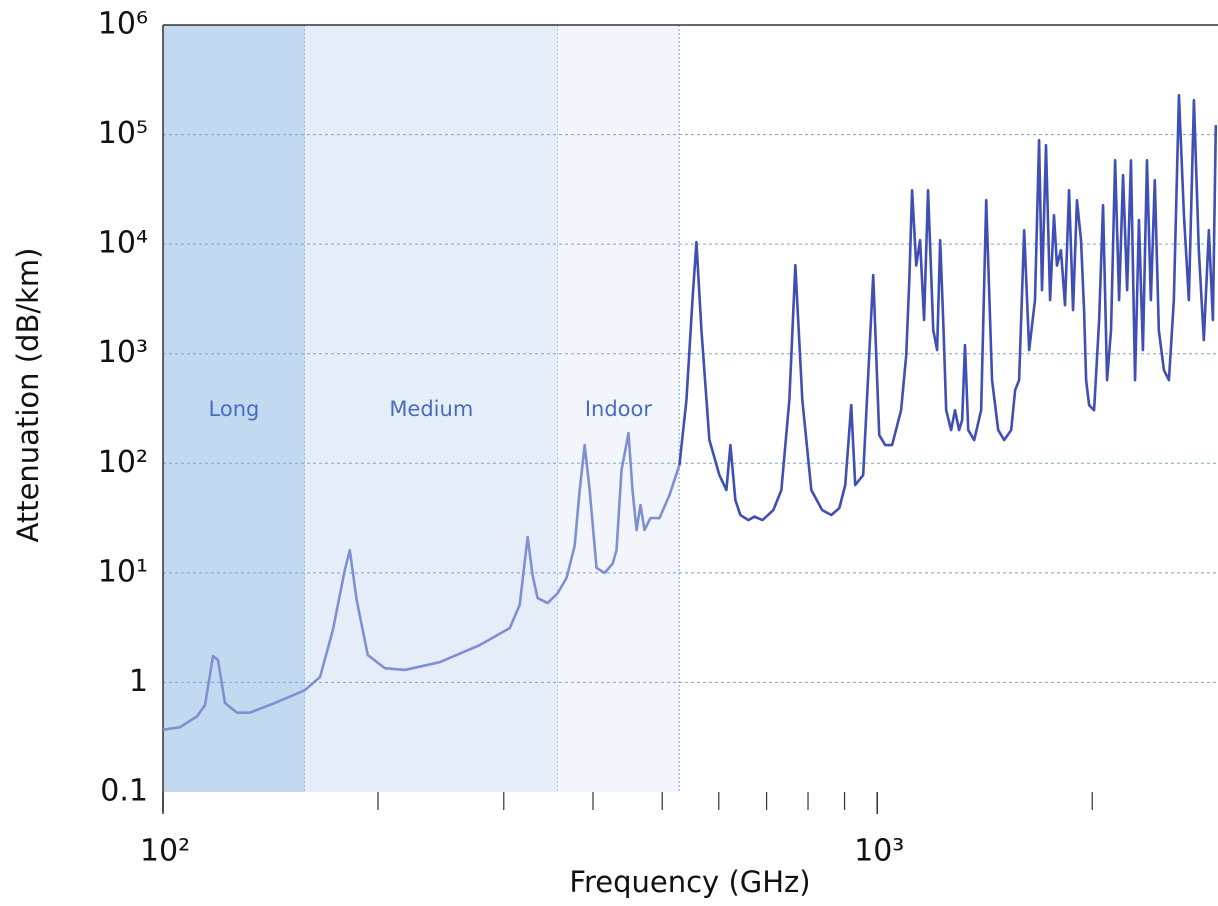 The width and height of the screenshot is (1218, 906). I want to click on y-tick-label: 10⁴, so click(123, 243).